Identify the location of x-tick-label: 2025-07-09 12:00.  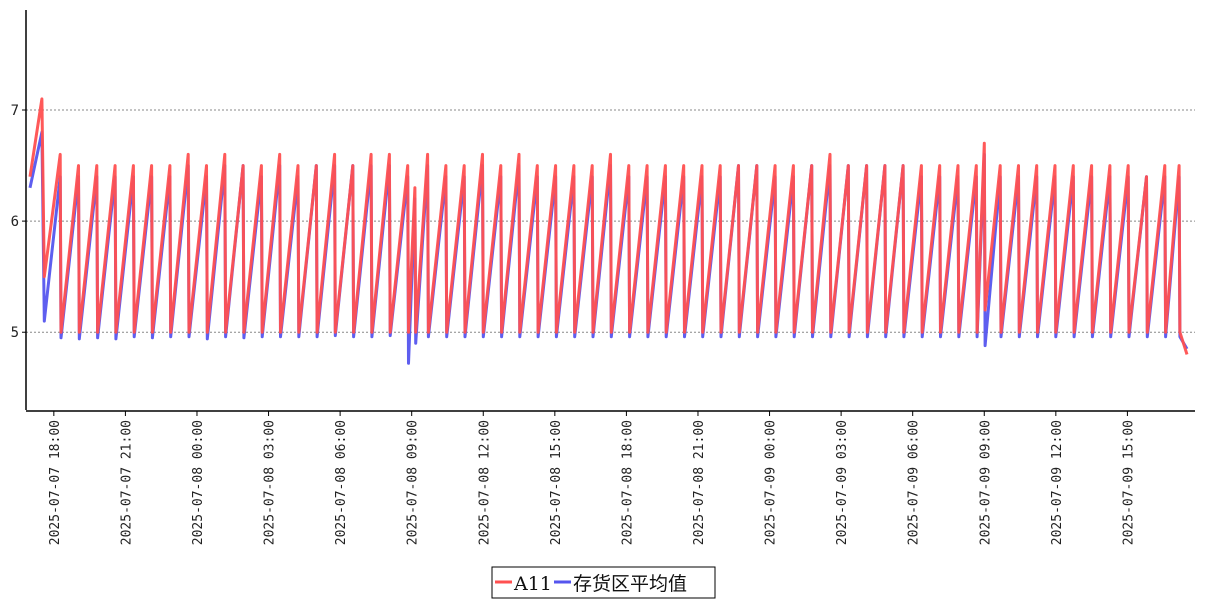
(1057, 482).